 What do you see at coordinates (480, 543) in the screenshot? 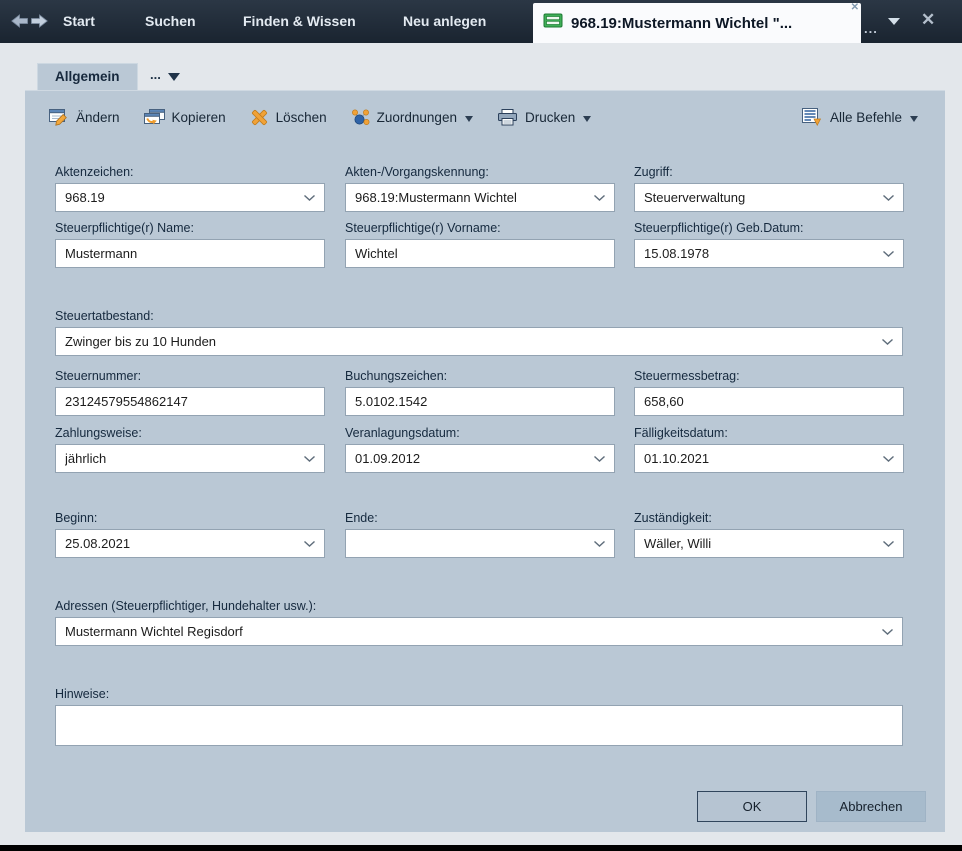
I see `ende-combo` at bounding box center [480, 543].